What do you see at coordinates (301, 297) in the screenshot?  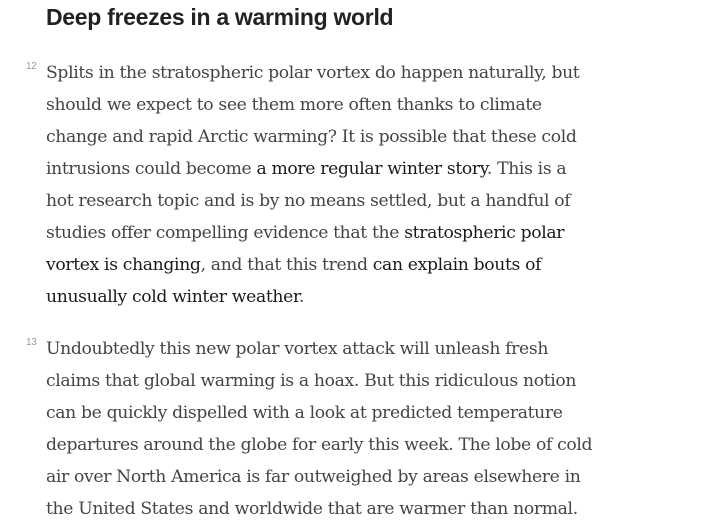 I see `text-segment: .` at bounding box center [301, 297].